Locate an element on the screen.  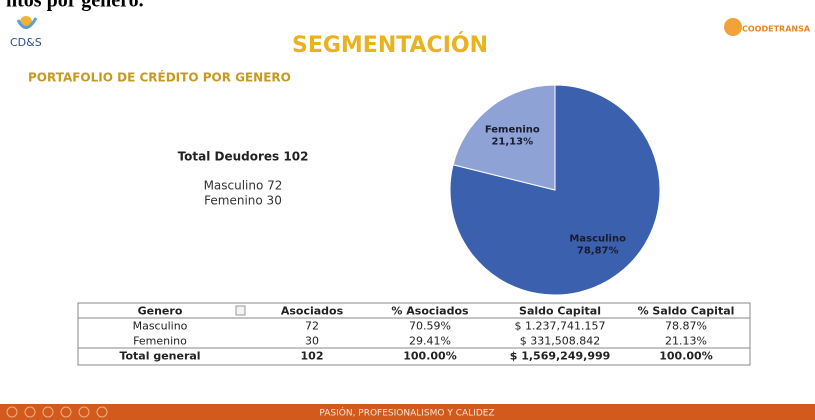
table-cell: 30 is located at coordinates (312, 341).